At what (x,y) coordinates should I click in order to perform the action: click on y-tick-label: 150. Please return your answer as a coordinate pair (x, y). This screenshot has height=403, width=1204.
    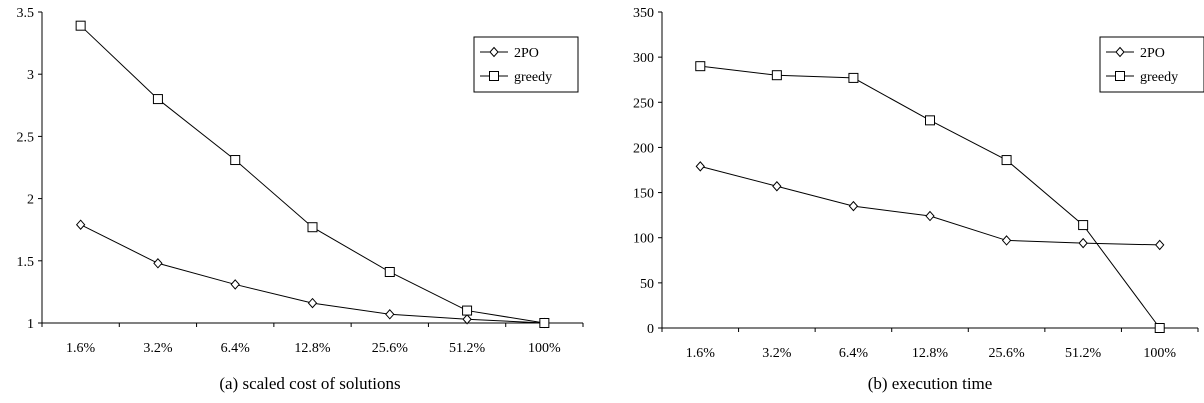
    Looking at the image, I should click on (643, 194).